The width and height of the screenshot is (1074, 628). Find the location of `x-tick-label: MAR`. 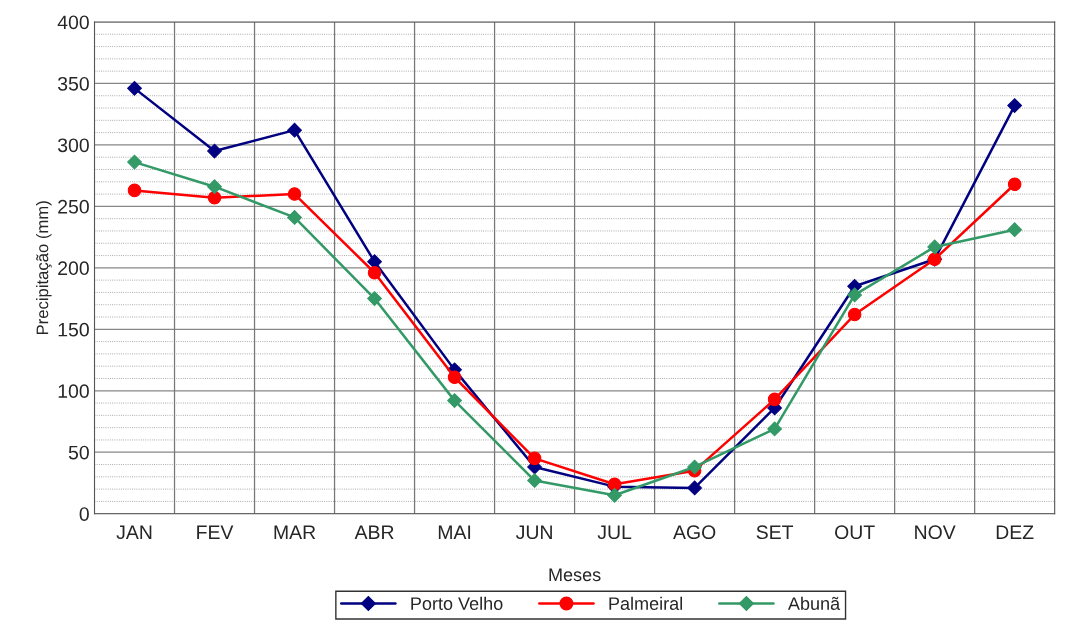

x-tick-label: MAR is located at coordinates (295, 532).